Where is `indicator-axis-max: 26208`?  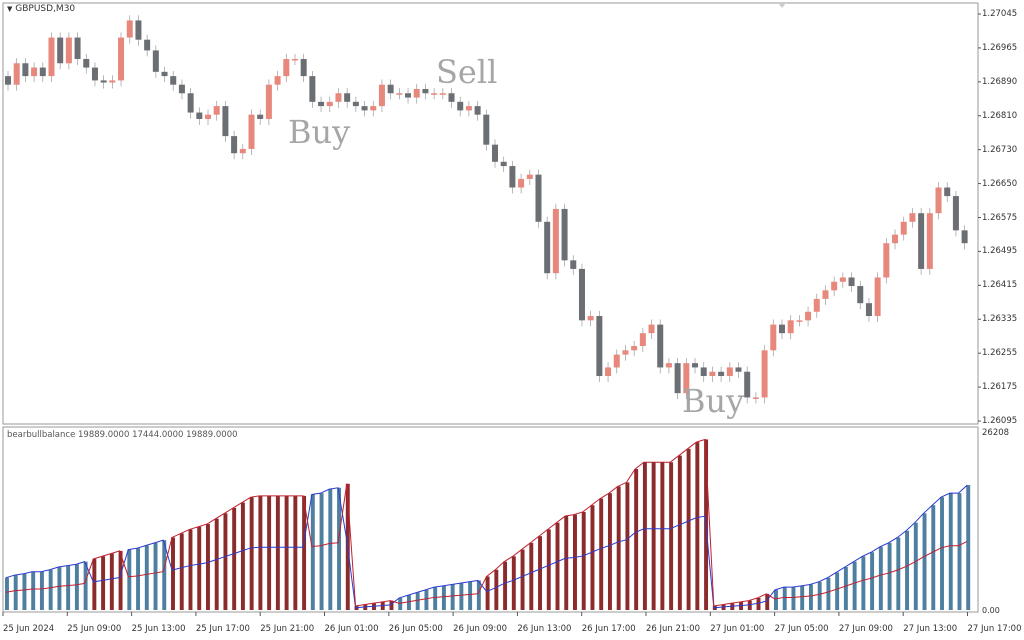 indicator-axis-max: 26208 is located at coordinates (996, 433).